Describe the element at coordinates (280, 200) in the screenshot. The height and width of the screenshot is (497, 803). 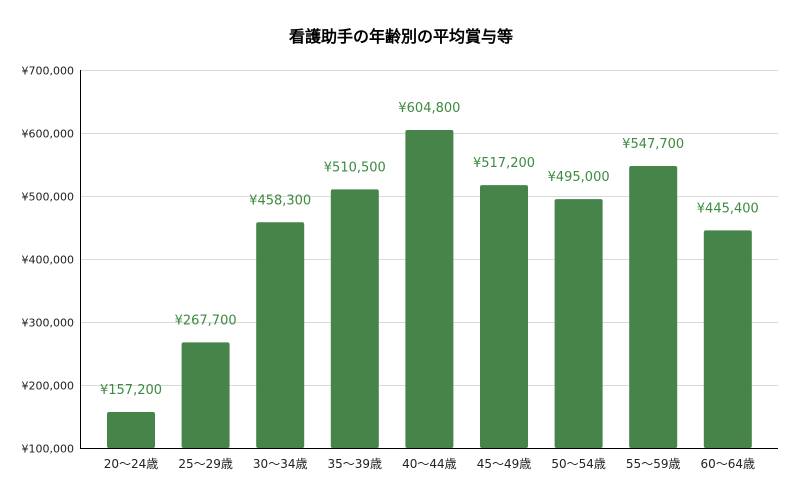
I see `data-label: ¥458,300` at that location.